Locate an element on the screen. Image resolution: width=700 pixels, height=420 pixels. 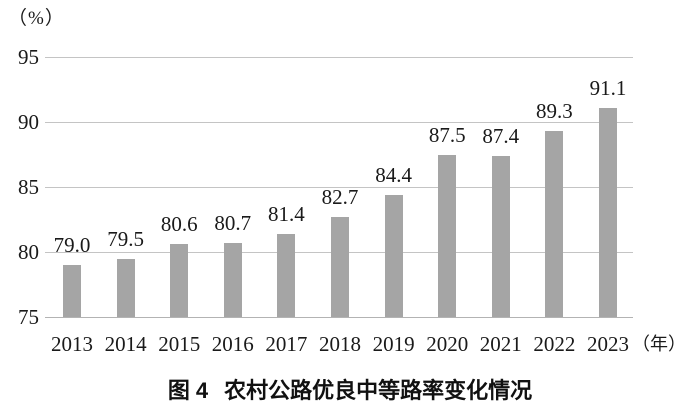
x-axis-unit-label: （年） is located at coordinates (659, 344).